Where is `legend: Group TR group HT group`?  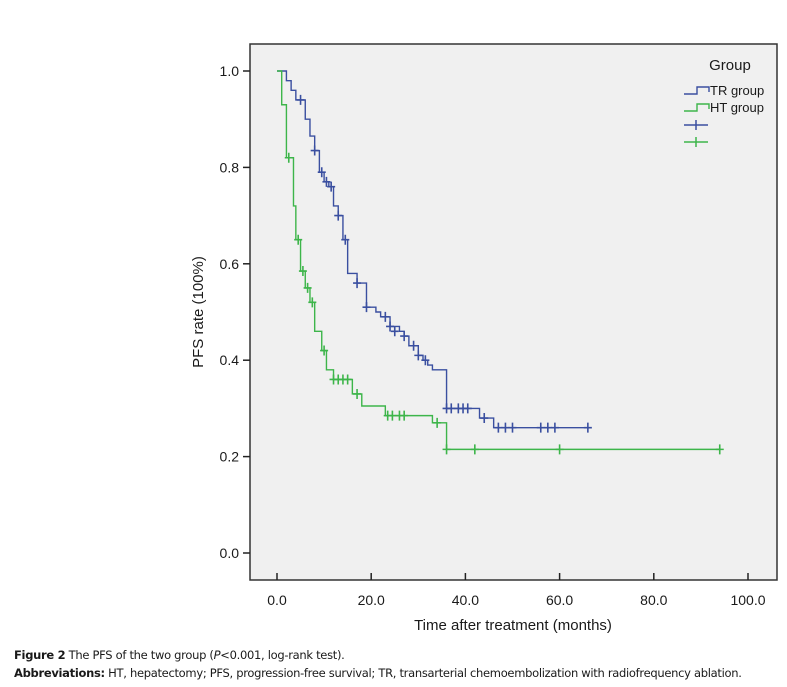
legend: Group TR group HT group is located at coordinates (724, 102).